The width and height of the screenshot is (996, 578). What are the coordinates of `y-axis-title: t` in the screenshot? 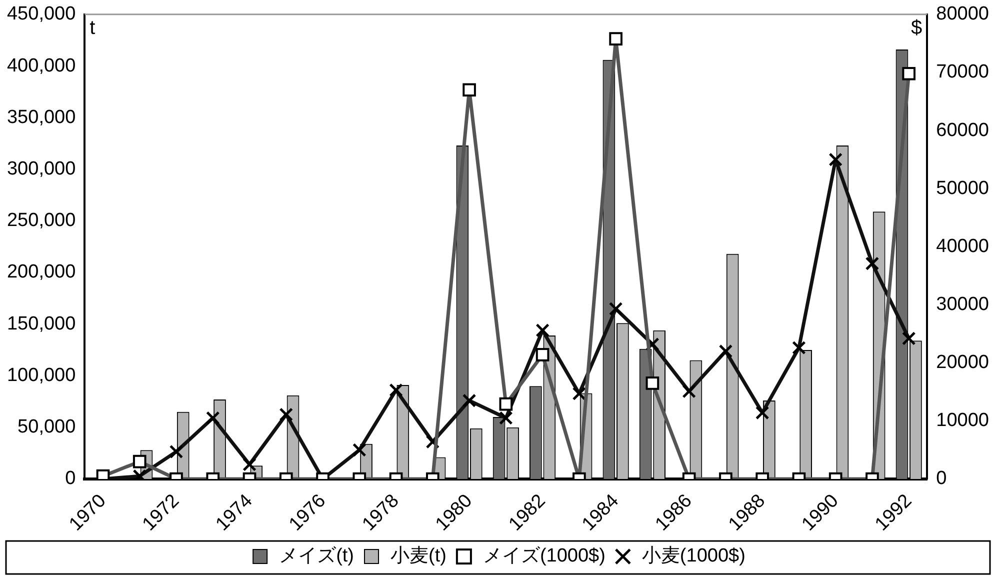 It's located at (93, 27).